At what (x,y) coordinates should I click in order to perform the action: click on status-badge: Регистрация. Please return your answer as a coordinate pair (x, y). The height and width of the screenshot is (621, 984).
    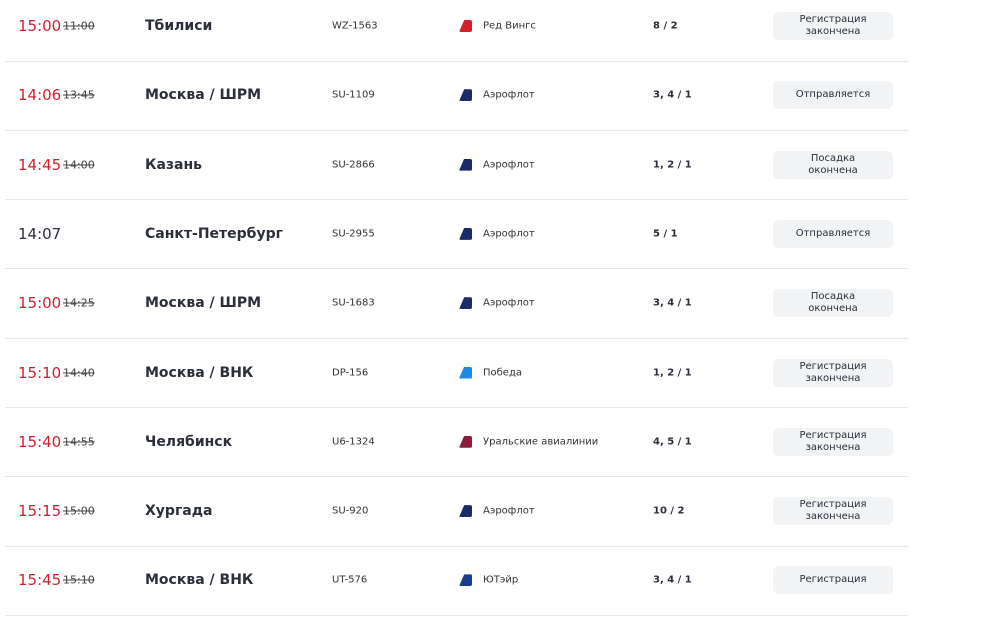
    Looking at the image, I should click on (833, 580).